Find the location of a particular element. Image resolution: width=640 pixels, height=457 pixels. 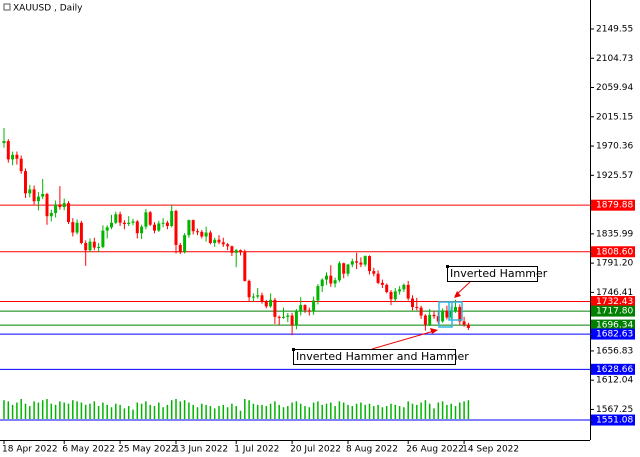

x-tick-label: 13 Jun 2022 is located at coordinates (201, 450).